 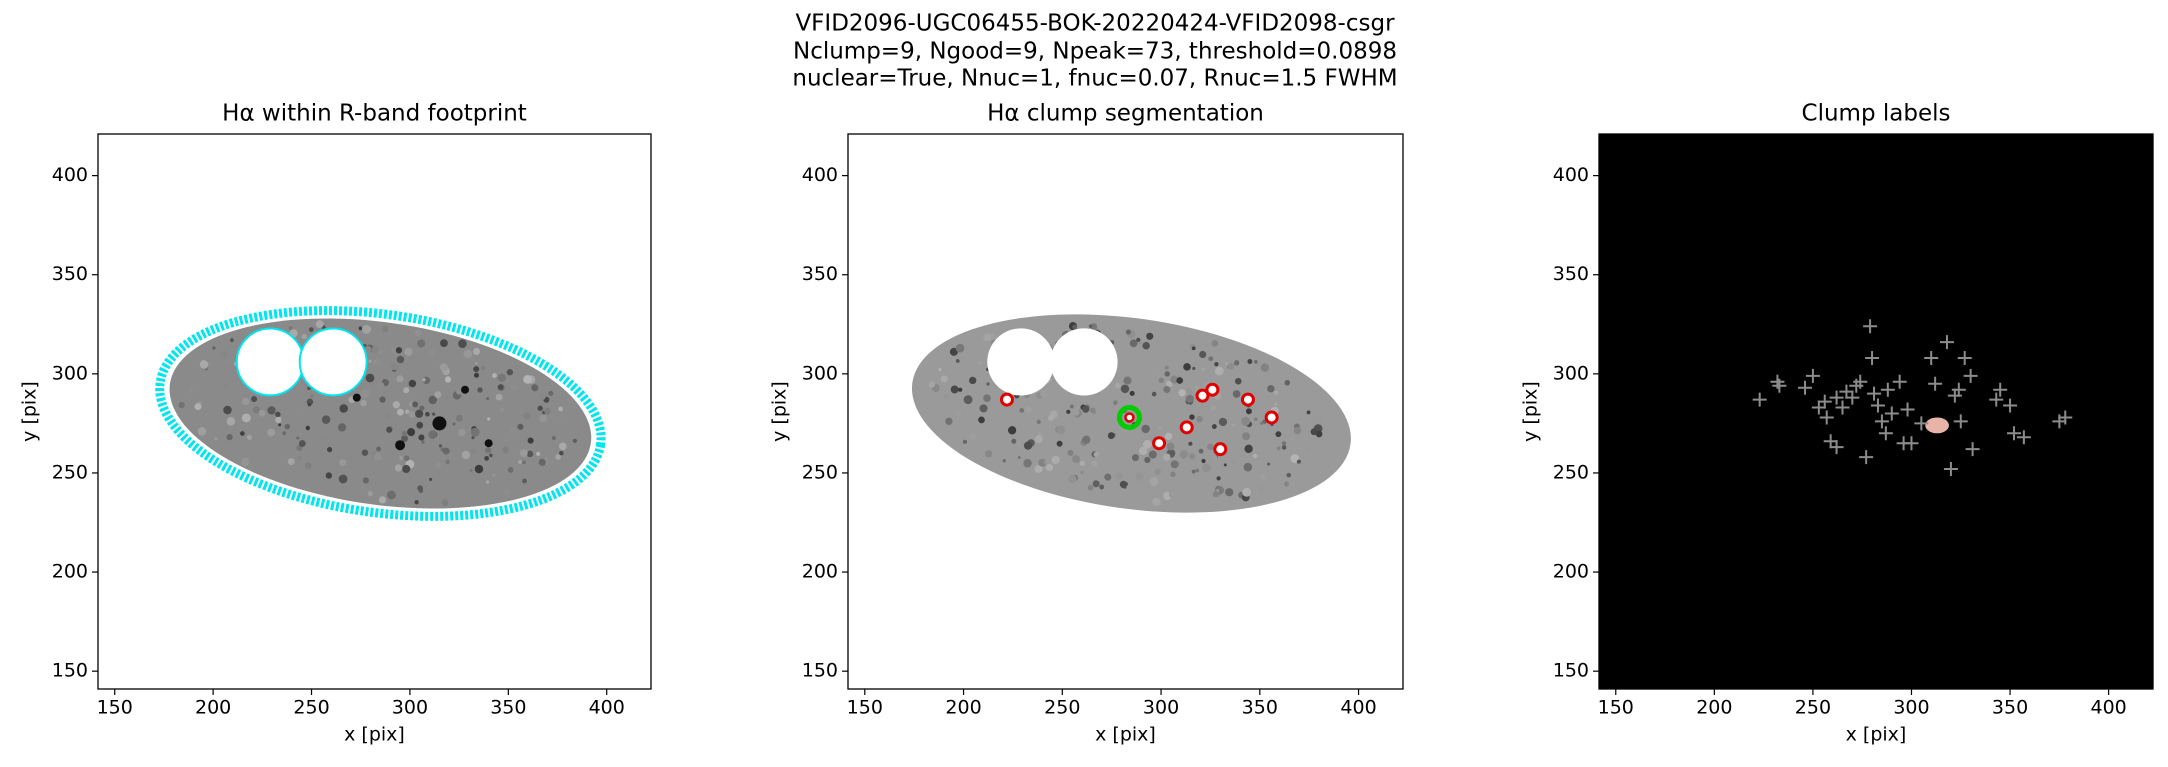 What do you see at coordinates (1202, 395) in the screenshot?
I see `clump-marker` at bounding box center [1202, 395].